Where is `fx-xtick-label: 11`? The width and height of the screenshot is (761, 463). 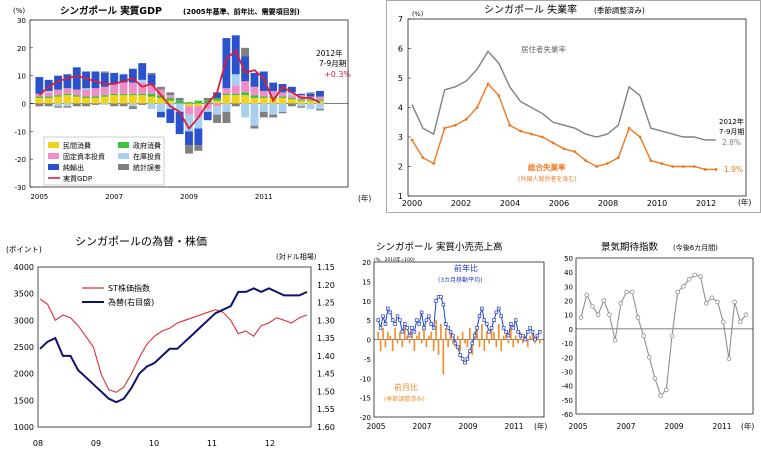 fx-xtick-label: 11 is located at coordinates (212, 443).